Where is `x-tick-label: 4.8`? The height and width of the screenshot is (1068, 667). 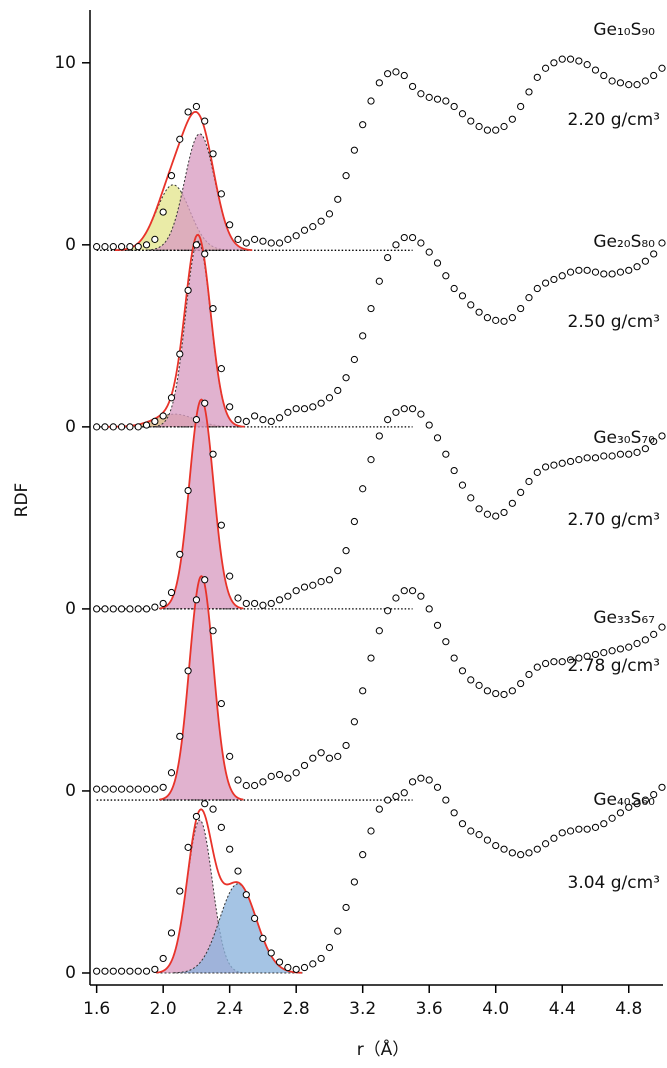 x-tick-label: 4.8 is located at coordinates (628, 1009).